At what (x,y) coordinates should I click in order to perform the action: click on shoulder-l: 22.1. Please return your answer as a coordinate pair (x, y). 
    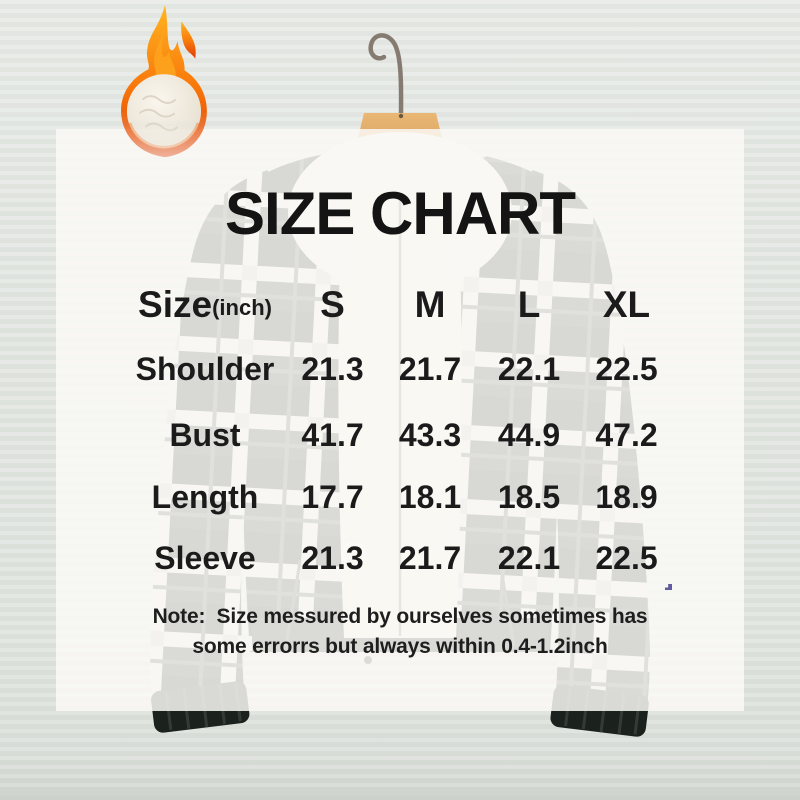
    Looking at the image, I should click on (529, 368).